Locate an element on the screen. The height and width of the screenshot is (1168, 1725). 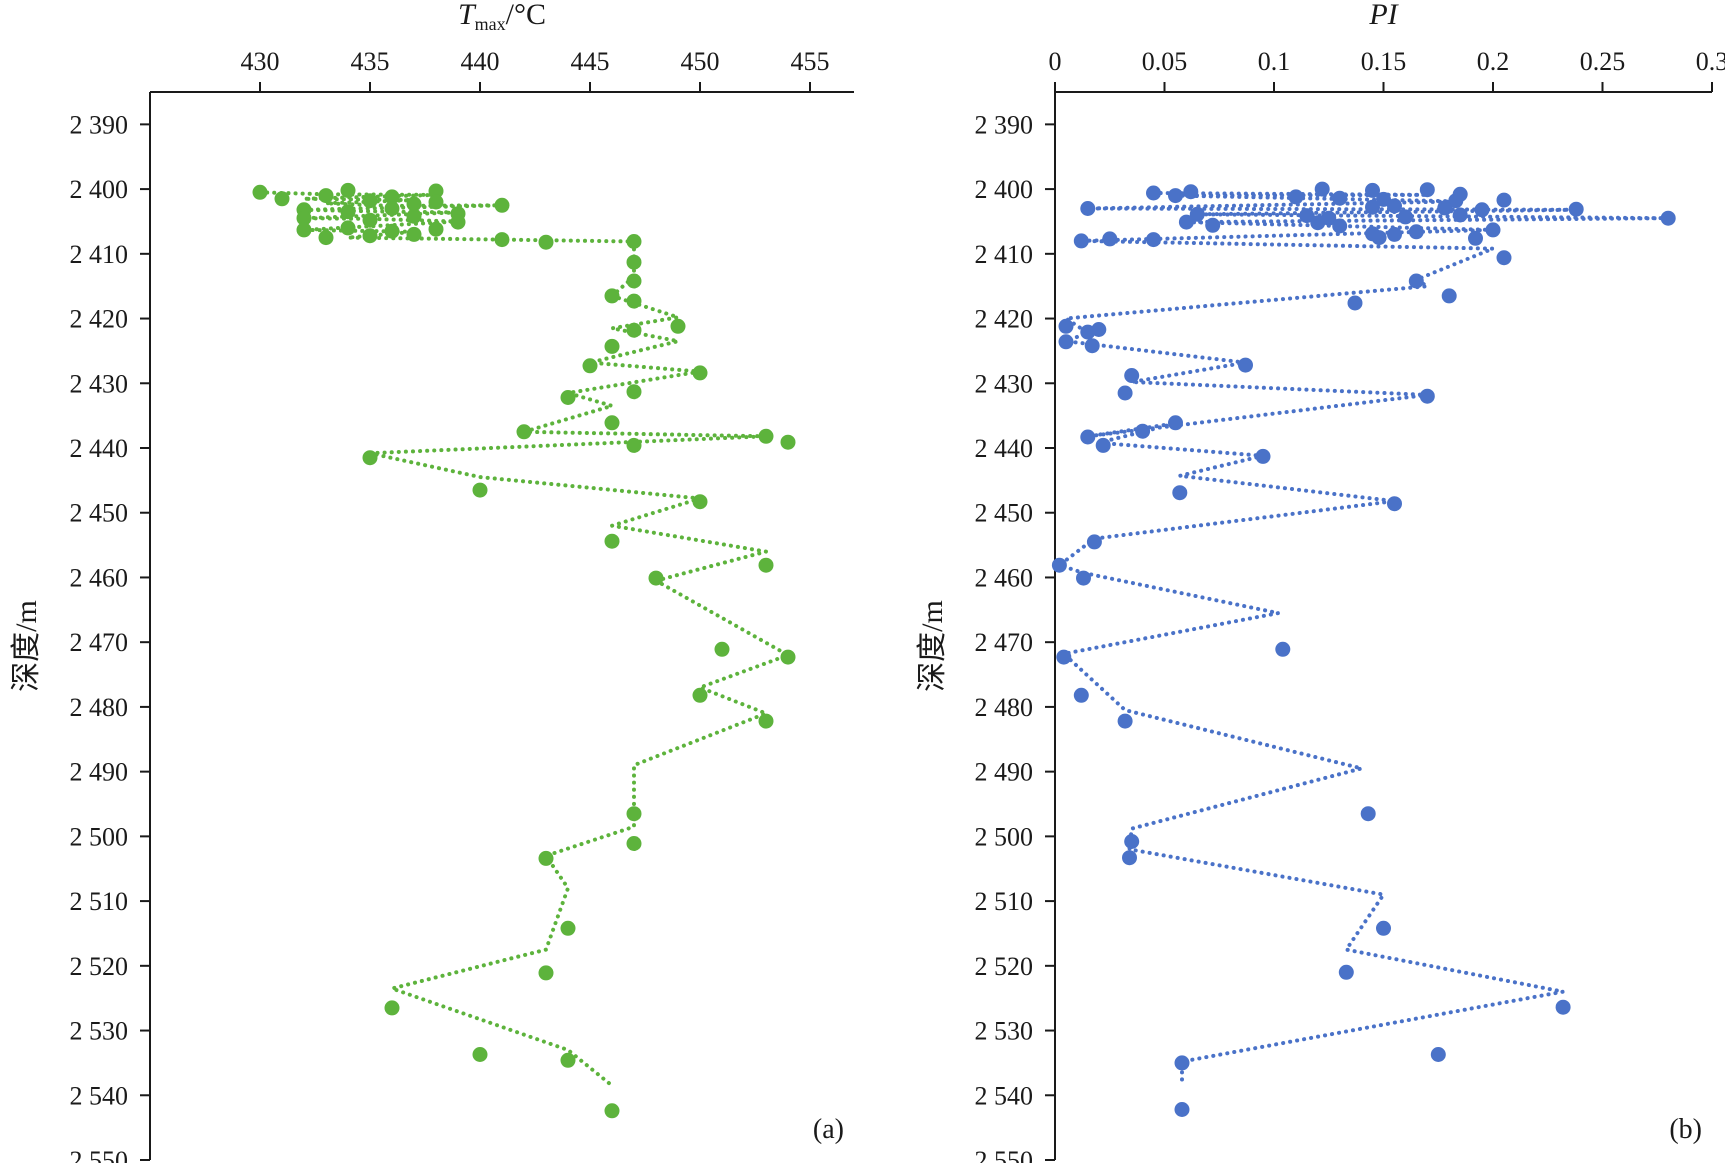
x-tick-label: 0 is located at coordinates (1055, 61).